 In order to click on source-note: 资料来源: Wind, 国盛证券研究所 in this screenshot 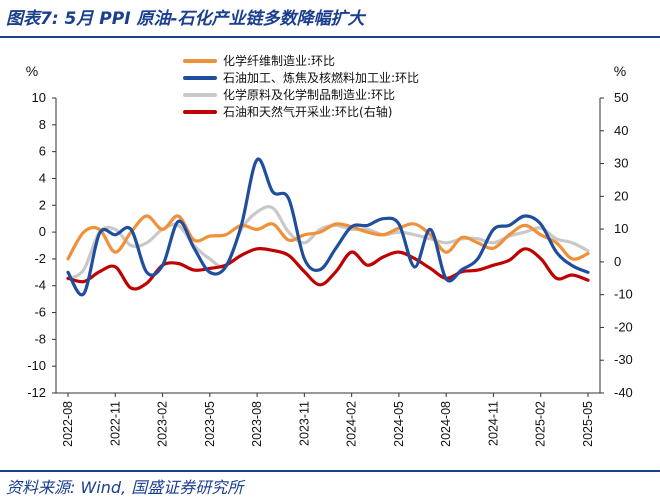, I will do `click(125, 487)`.